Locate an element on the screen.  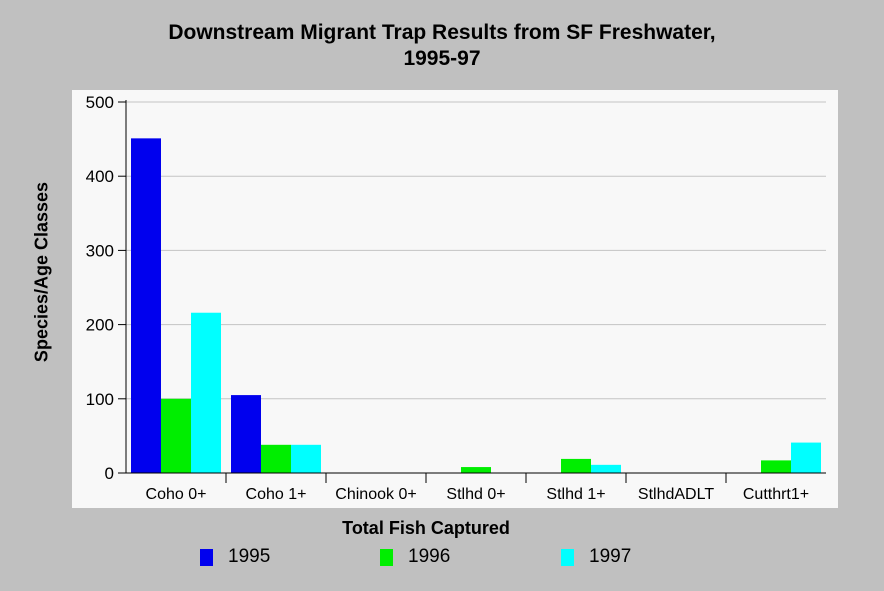
y-tick-label: 500 is located at coordinates (100, 102).